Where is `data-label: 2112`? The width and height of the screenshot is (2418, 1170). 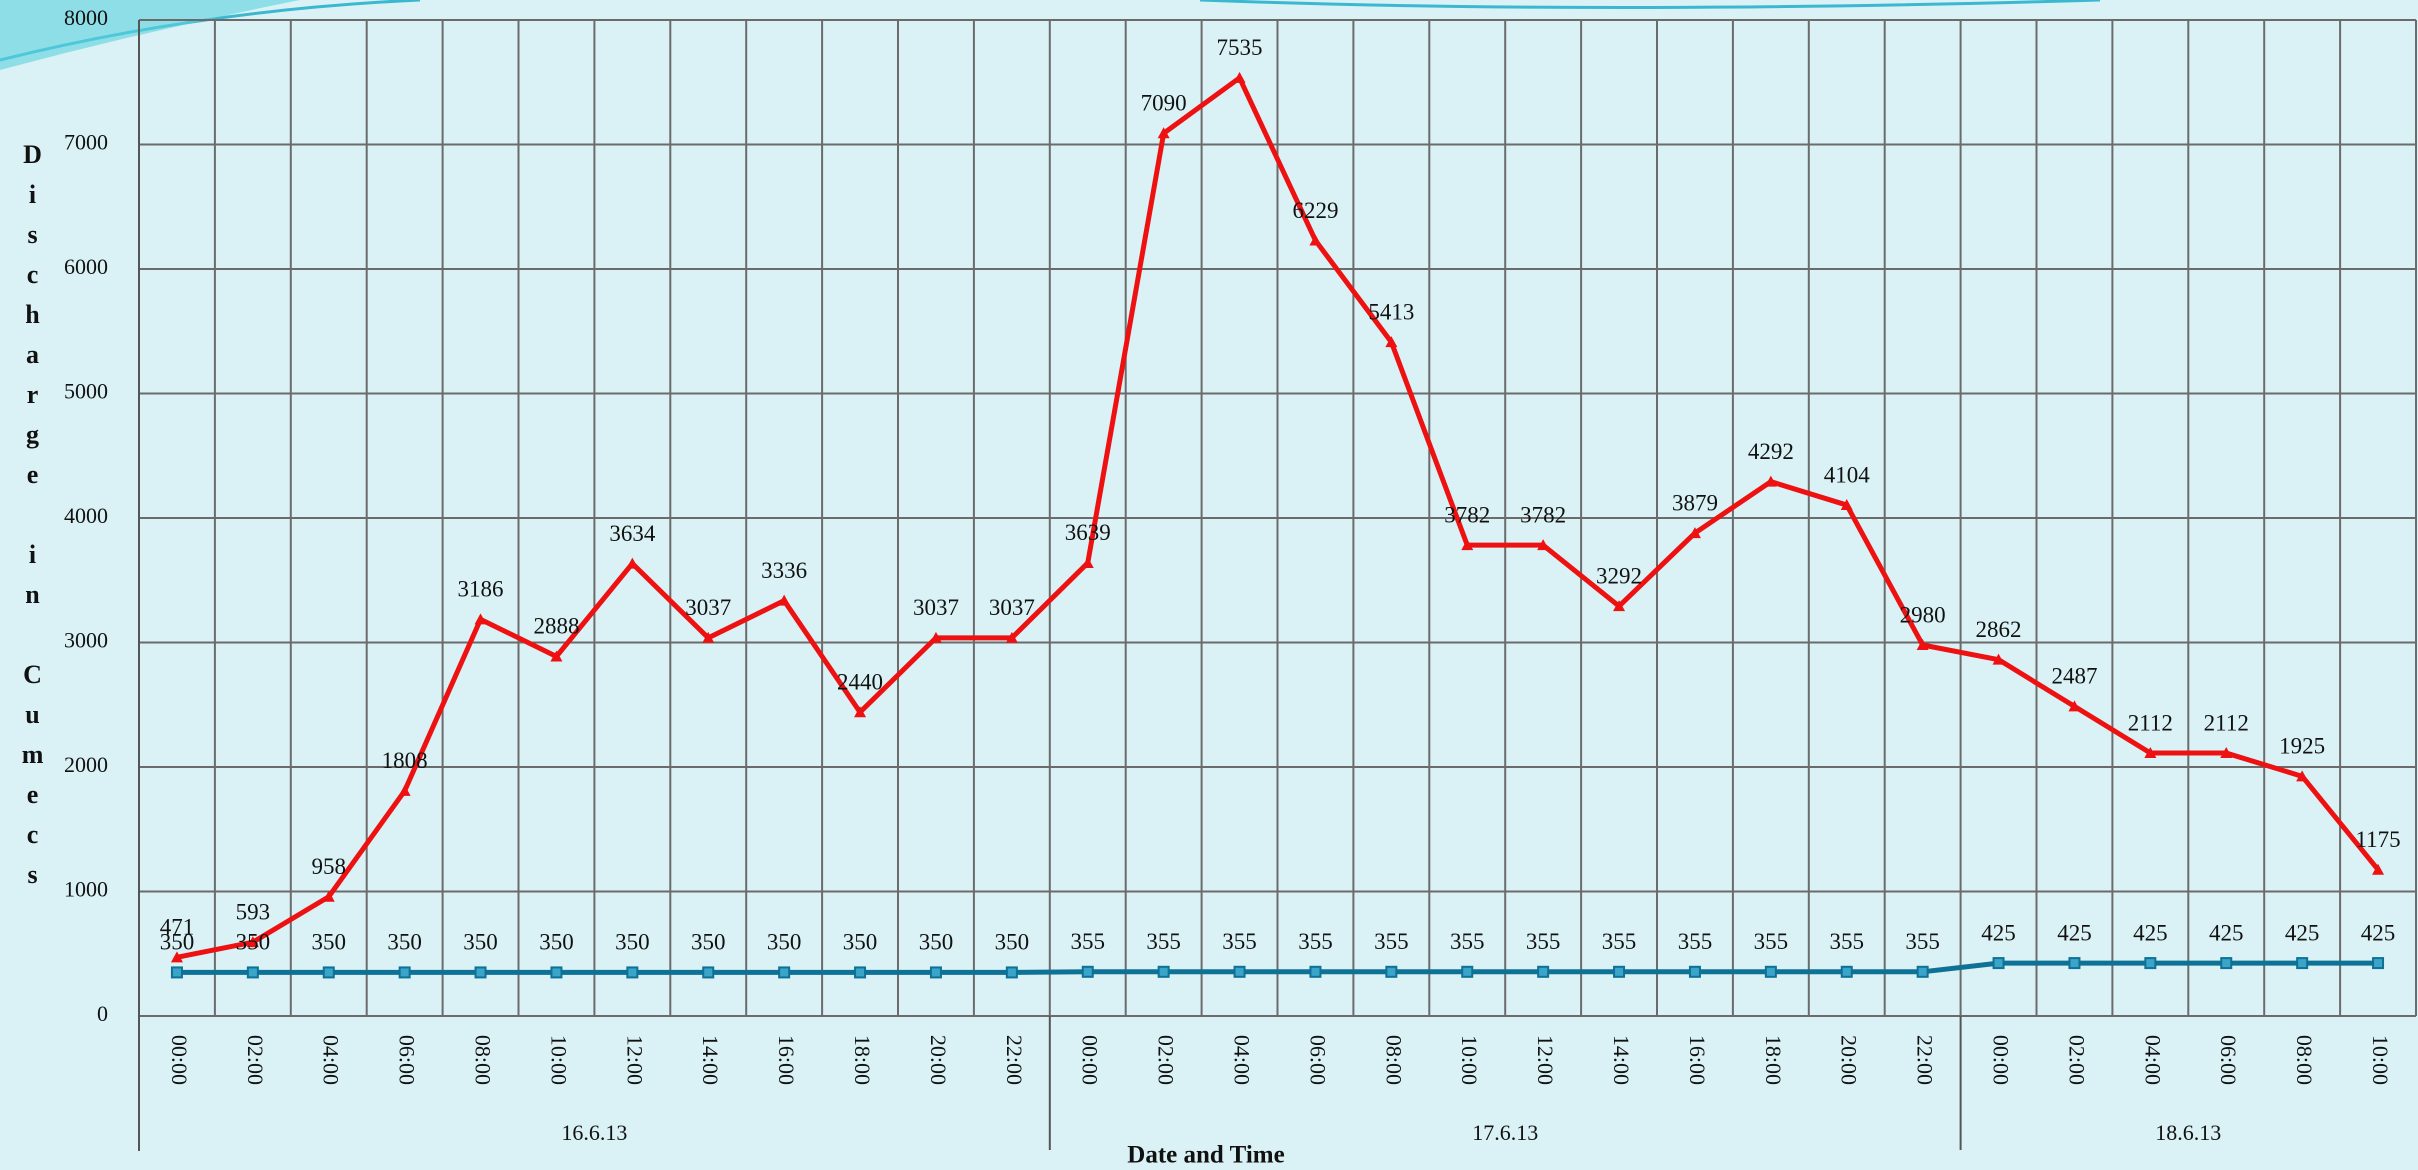 data-label: 2112 is located at coordinates (2150, 722).